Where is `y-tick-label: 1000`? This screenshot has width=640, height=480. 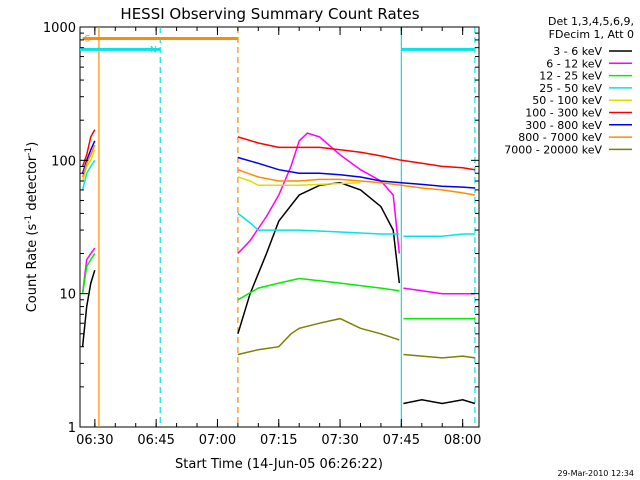
y-tick-label: 1000 is located at coordinates (59, 28).